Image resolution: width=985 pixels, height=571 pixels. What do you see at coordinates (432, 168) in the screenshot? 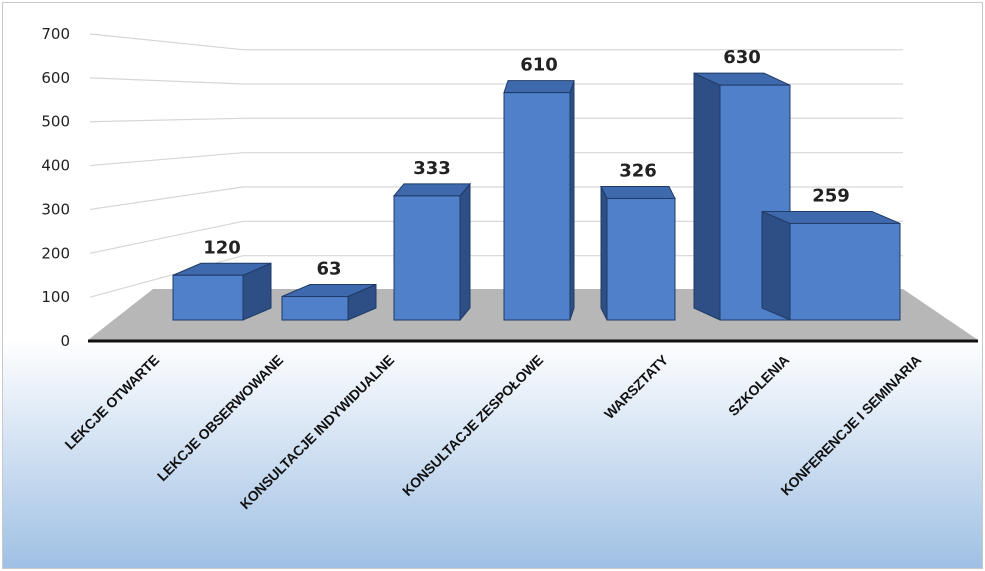
I see `data-label: 333` at bounding box center [432, 168].